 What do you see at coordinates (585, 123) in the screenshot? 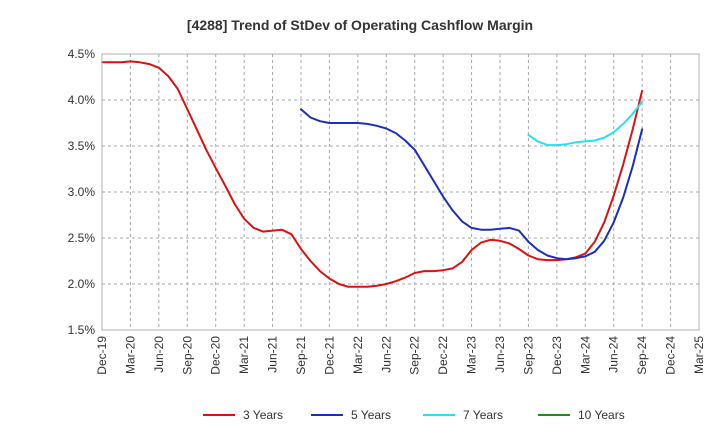
I see `series-line-7-years` at bounding box center [585, 123].